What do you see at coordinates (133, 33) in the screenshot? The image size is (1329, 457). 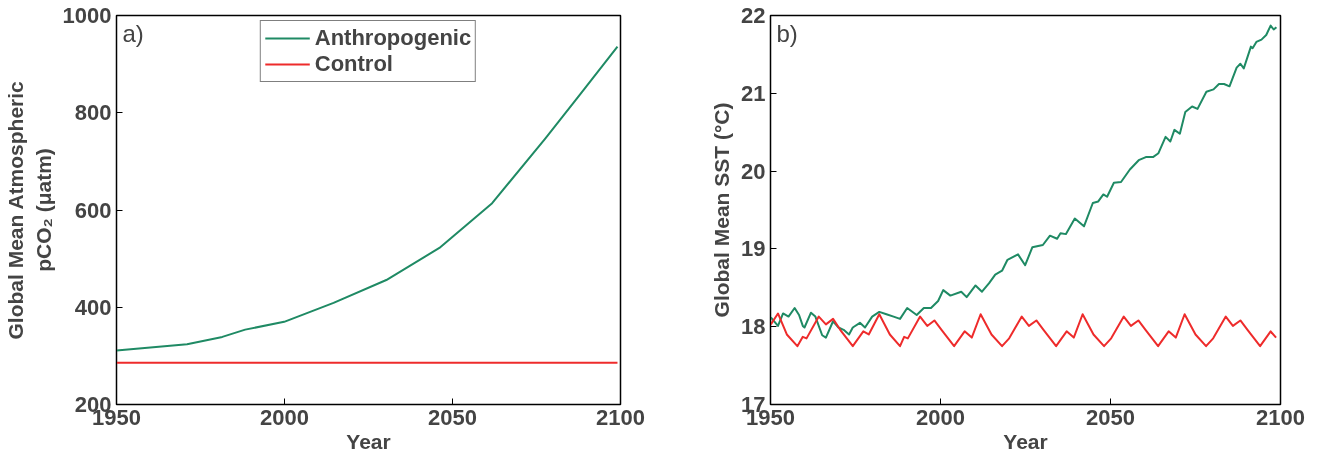 I see `annotation: a)` at bounding box center [133, 33].